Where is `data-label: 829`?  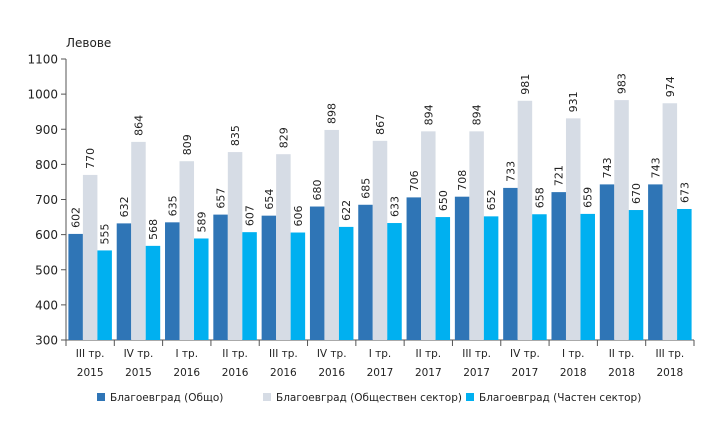 data-label: 829 is located at coordinates (283, 137).